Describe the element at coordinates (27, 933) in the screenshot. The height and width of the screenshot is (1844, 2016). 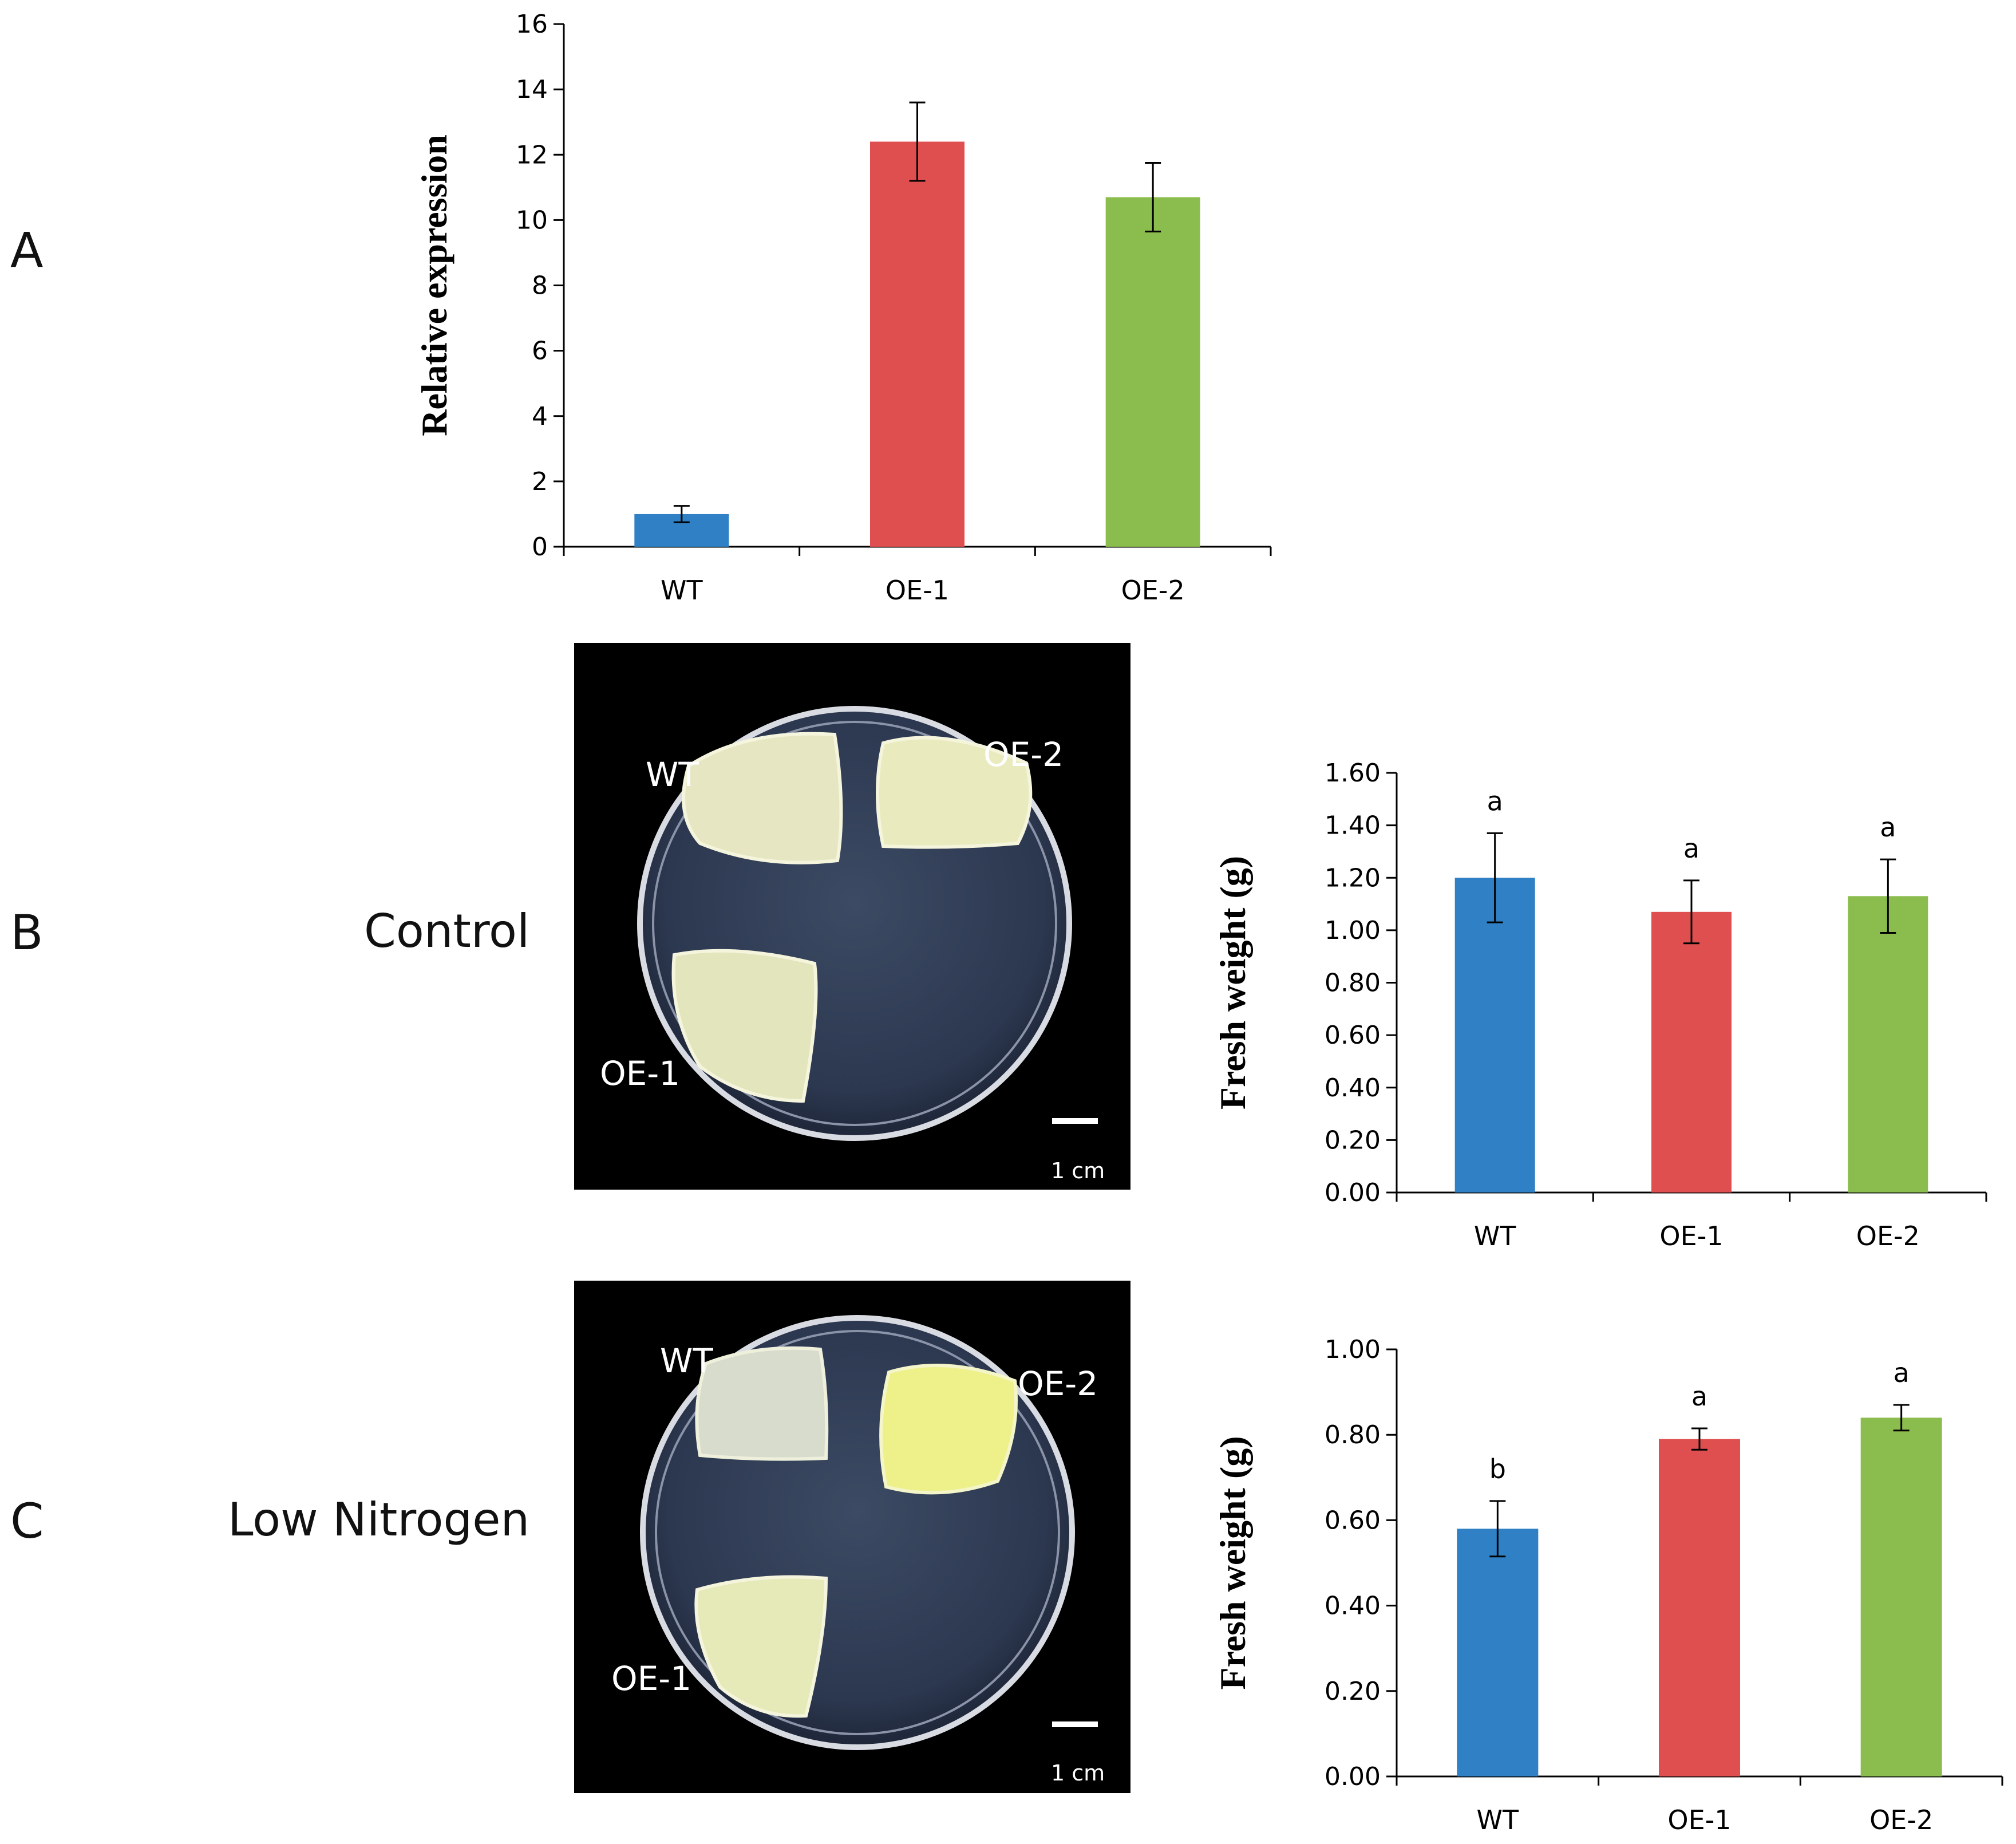
I see `panel-letter-b: B` at that location.